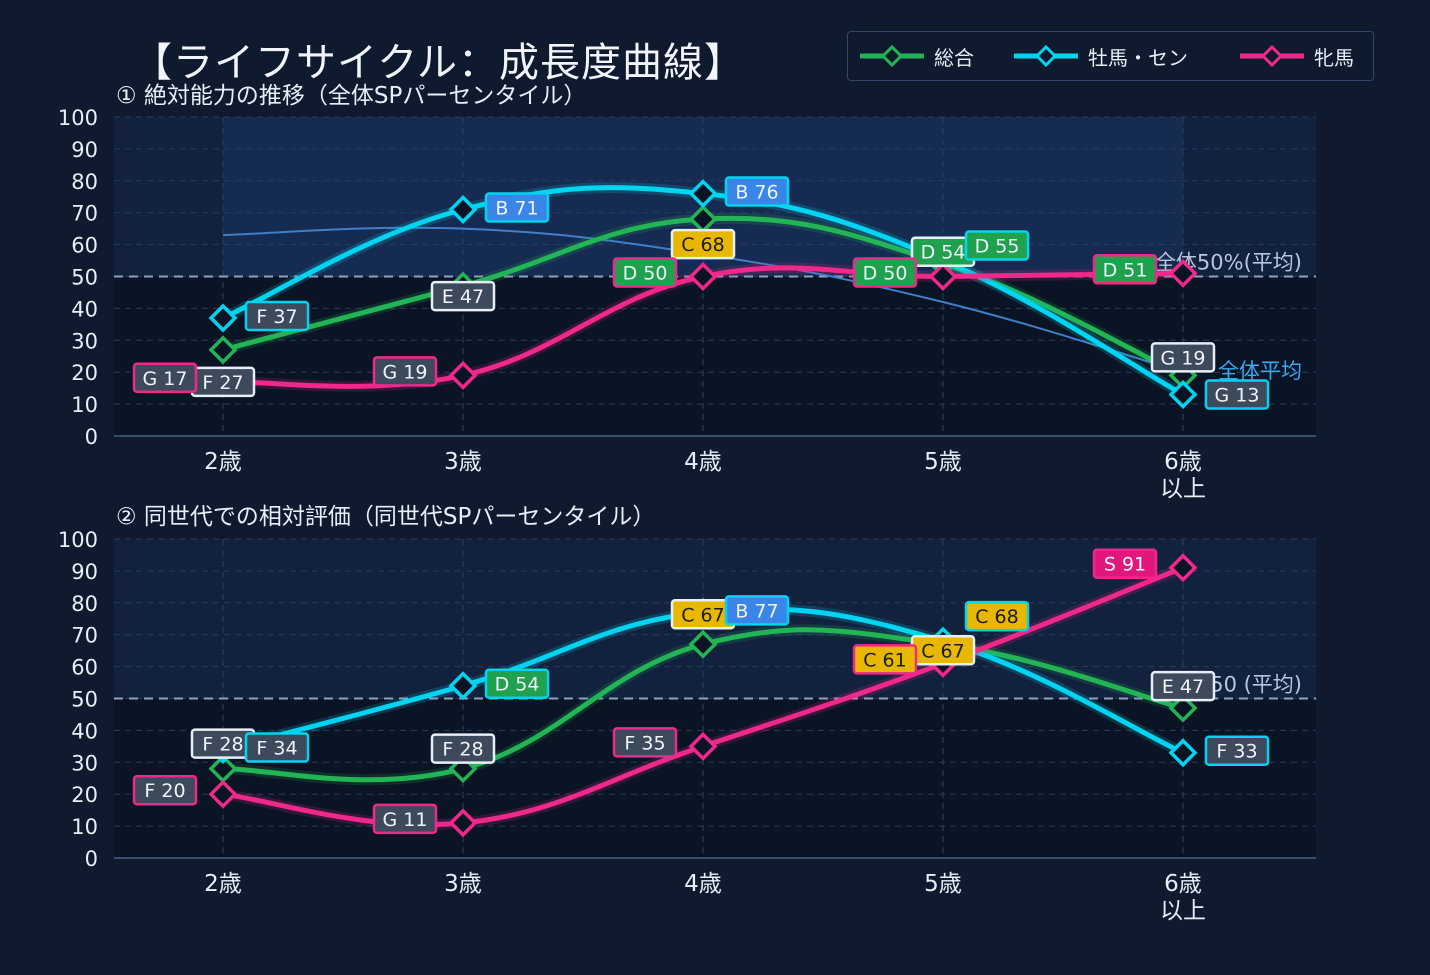  I want to click on legend-swatch-male-icon, so click(1046, 56).